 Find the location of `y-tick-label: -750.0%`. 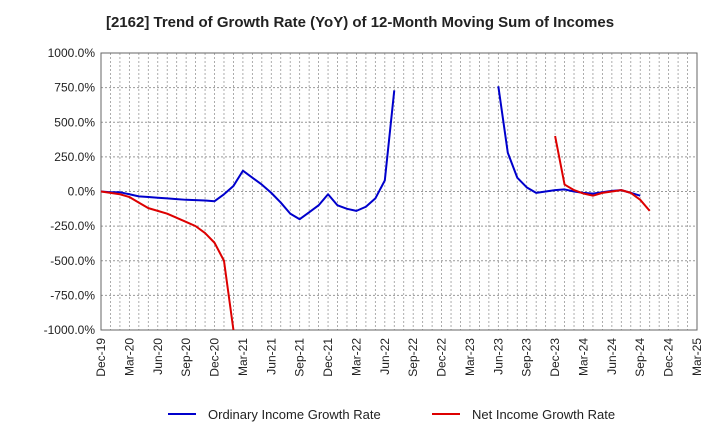

y-tick-label: -750.0% is located at coordinates (72, 295).